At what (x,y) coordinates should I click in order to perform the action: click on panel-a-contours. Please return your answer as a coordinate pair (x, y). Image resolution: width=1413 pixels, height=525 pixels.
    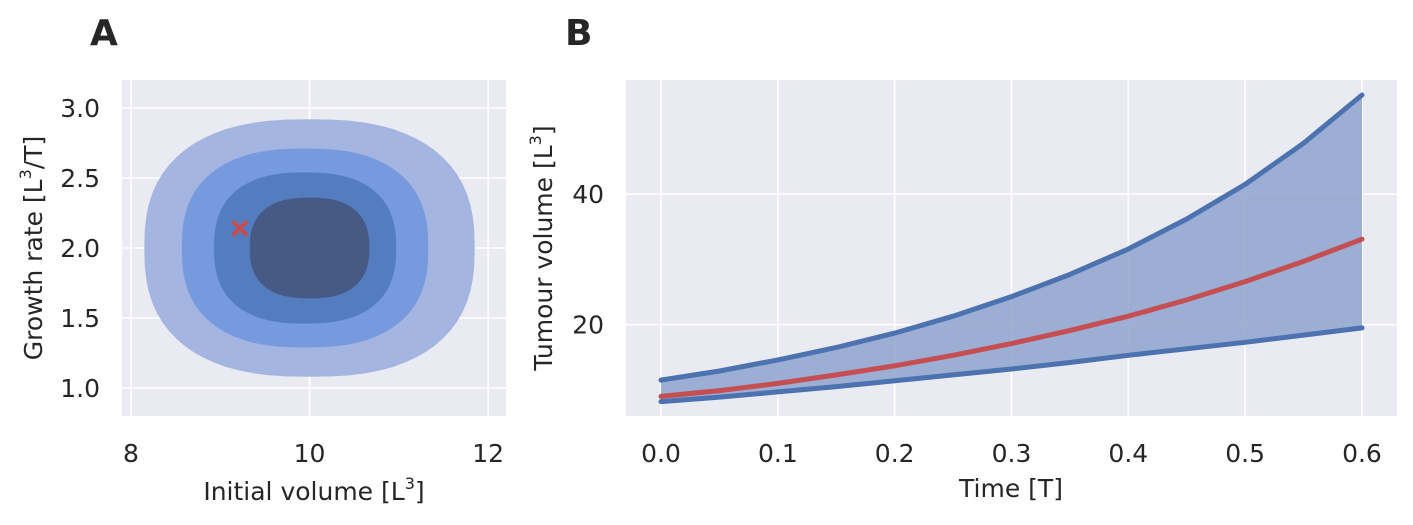
    Looking at the image, I should click on (309, 248).